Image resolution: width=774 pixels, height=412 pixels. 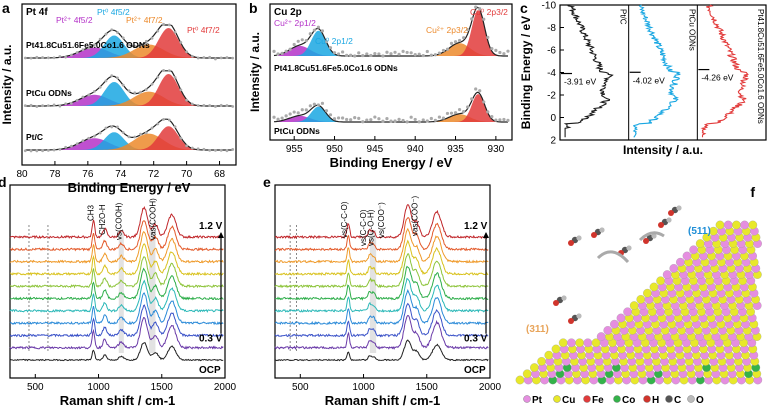 What do you see at coordinates (490, 387) in the screenshot?
I see `panel-e-xtick-label: 2000` at bounding box center [490, 387].